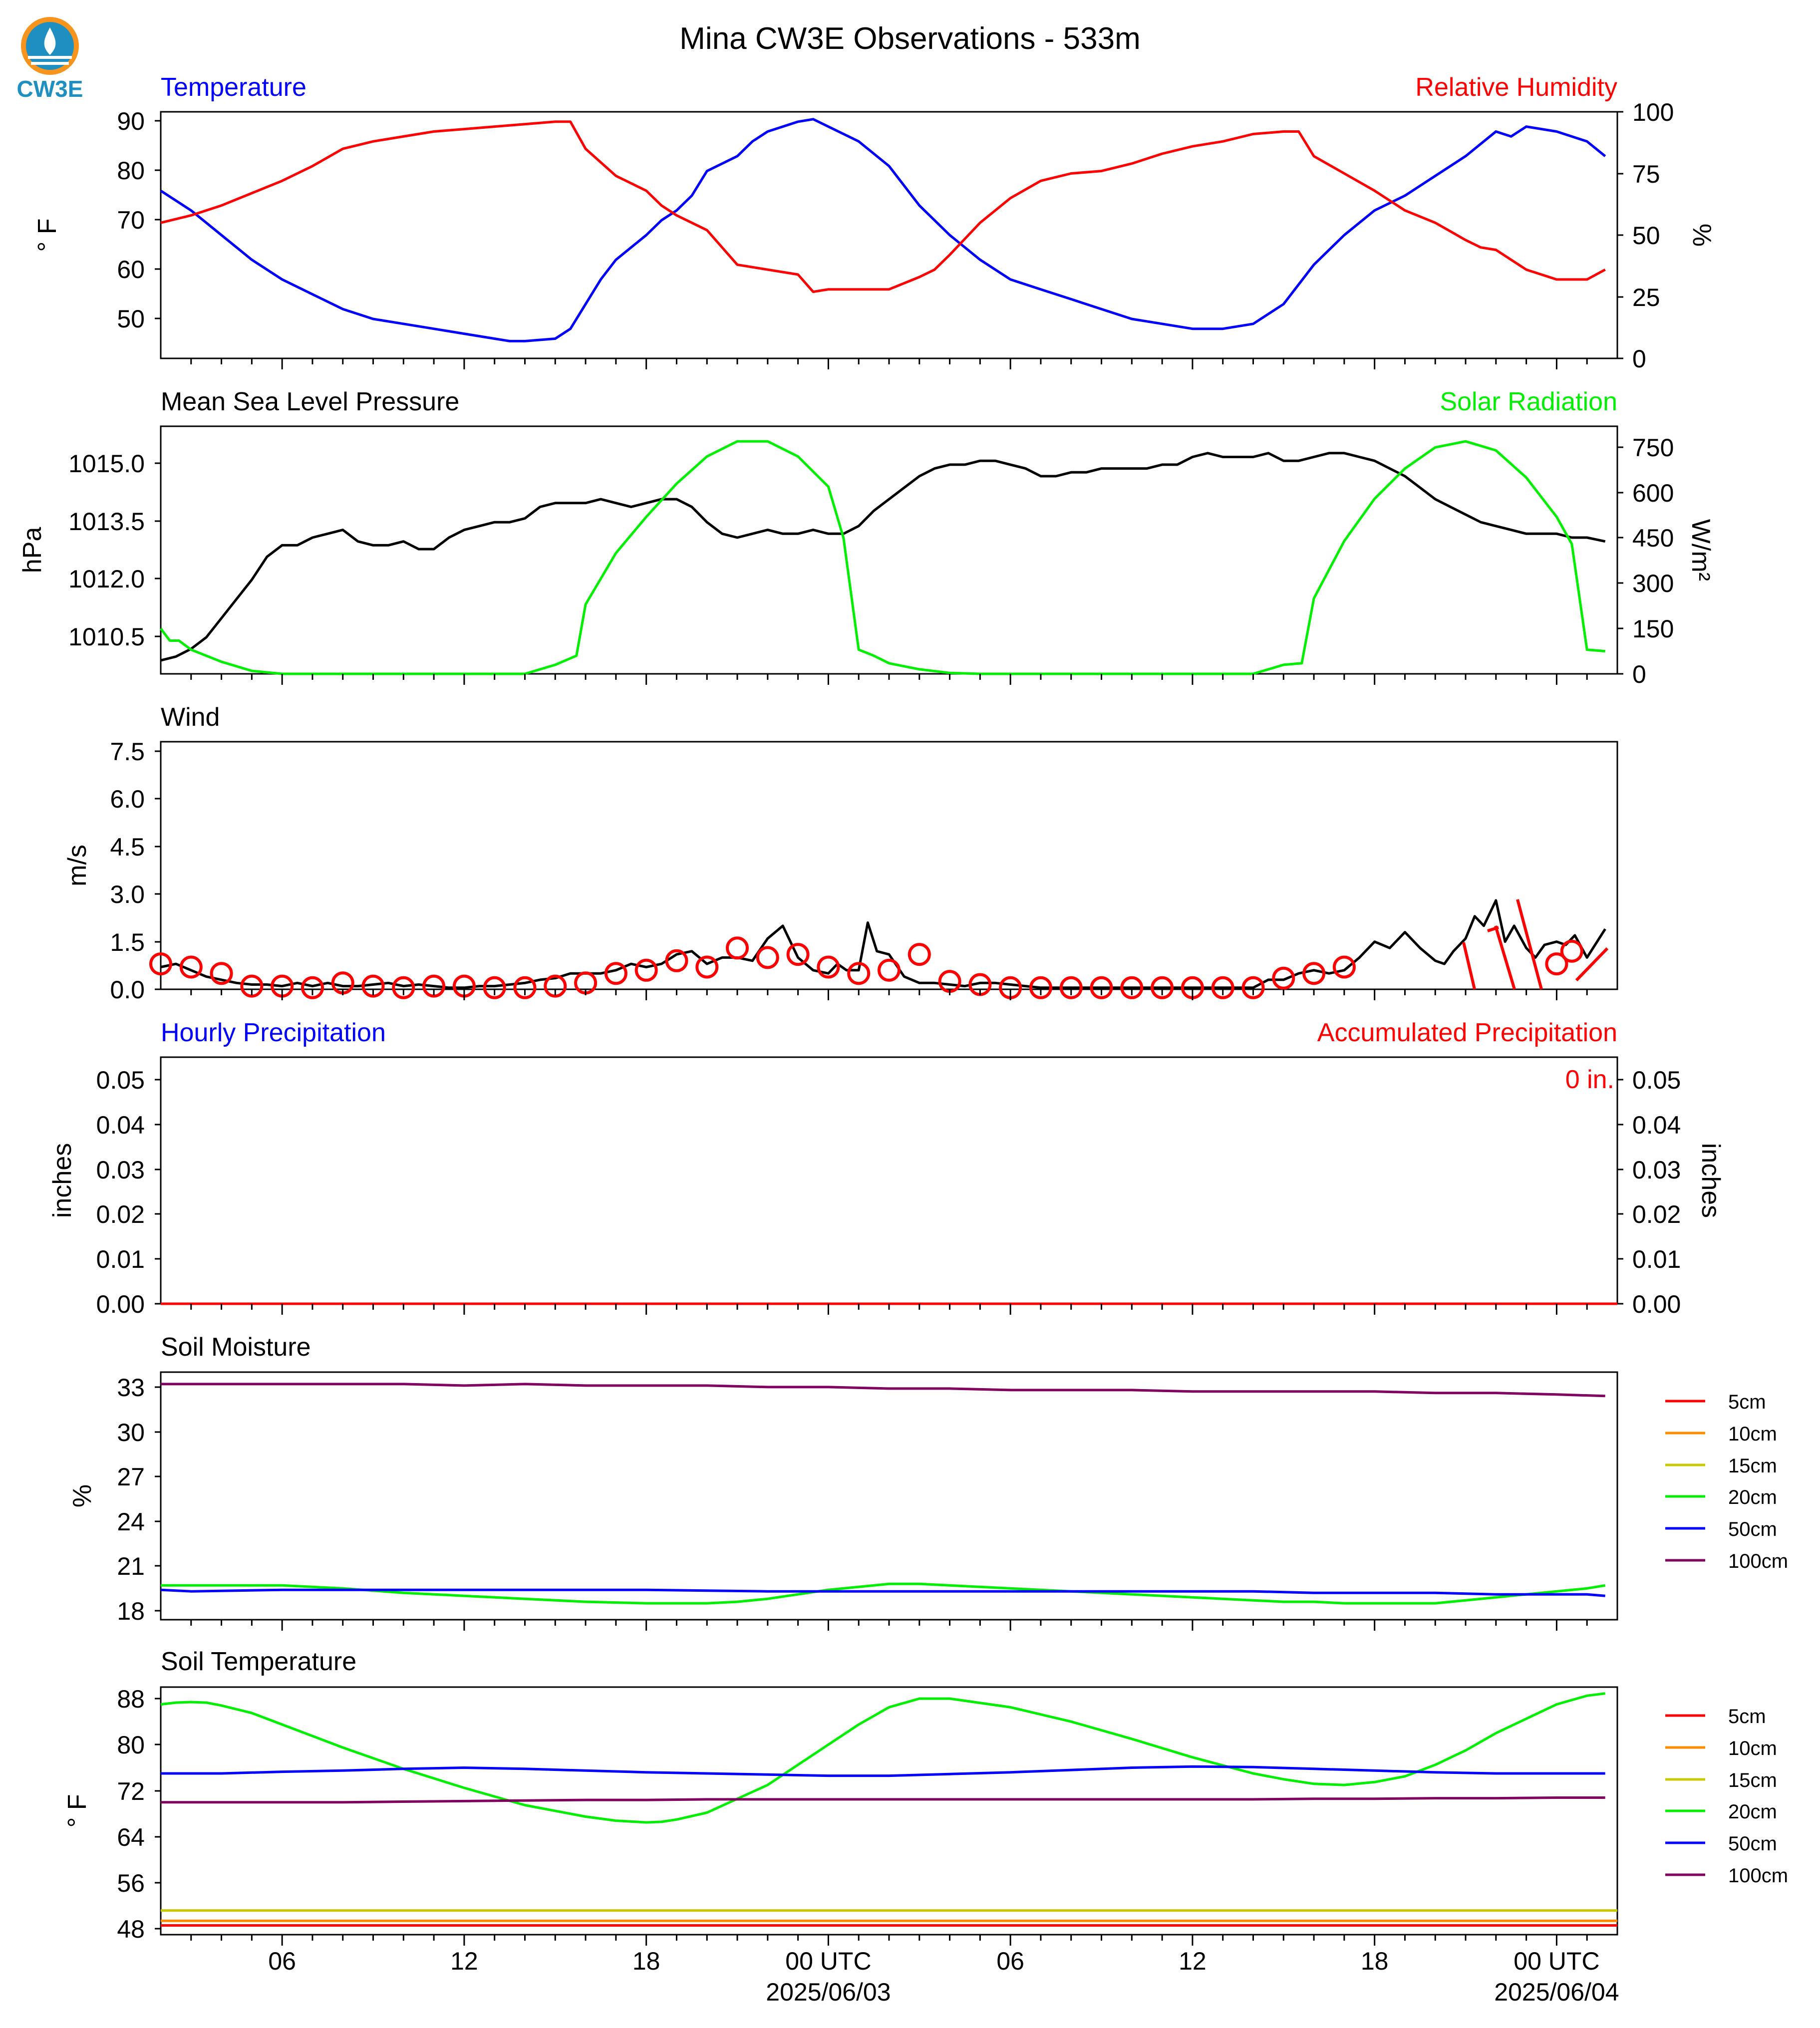 The width and height of the screenshot is (1820, 2028). I want to click on pressure-tick-label: 1012.0, so click(106, 579).